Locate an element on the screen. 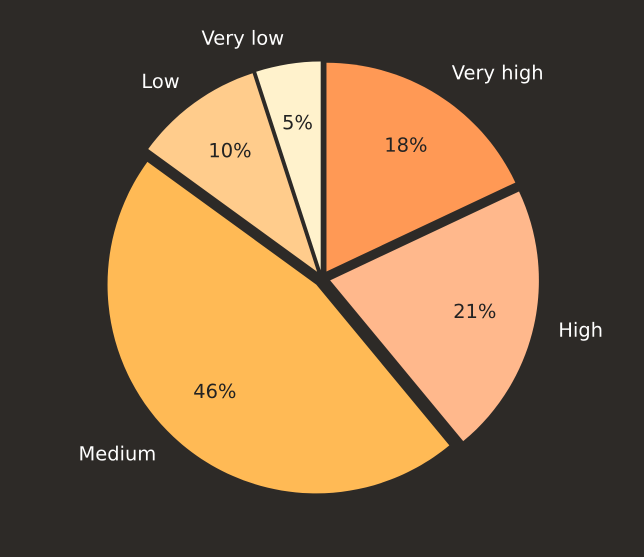  slice-label: Very high is located at coordinates (497, 74).